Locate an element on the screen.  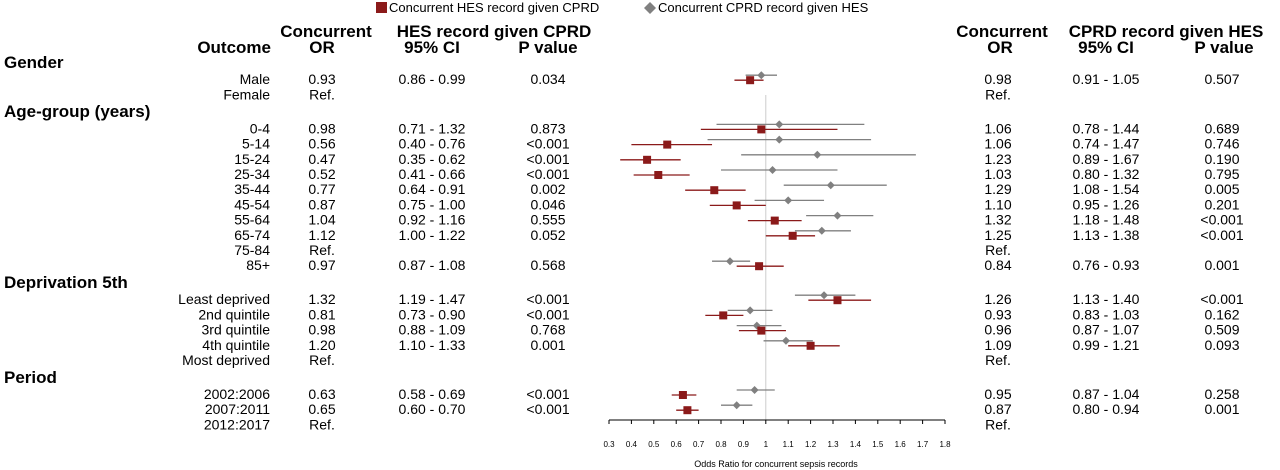
x-tick-label: 1.4 is located at coordinates (856, 444).